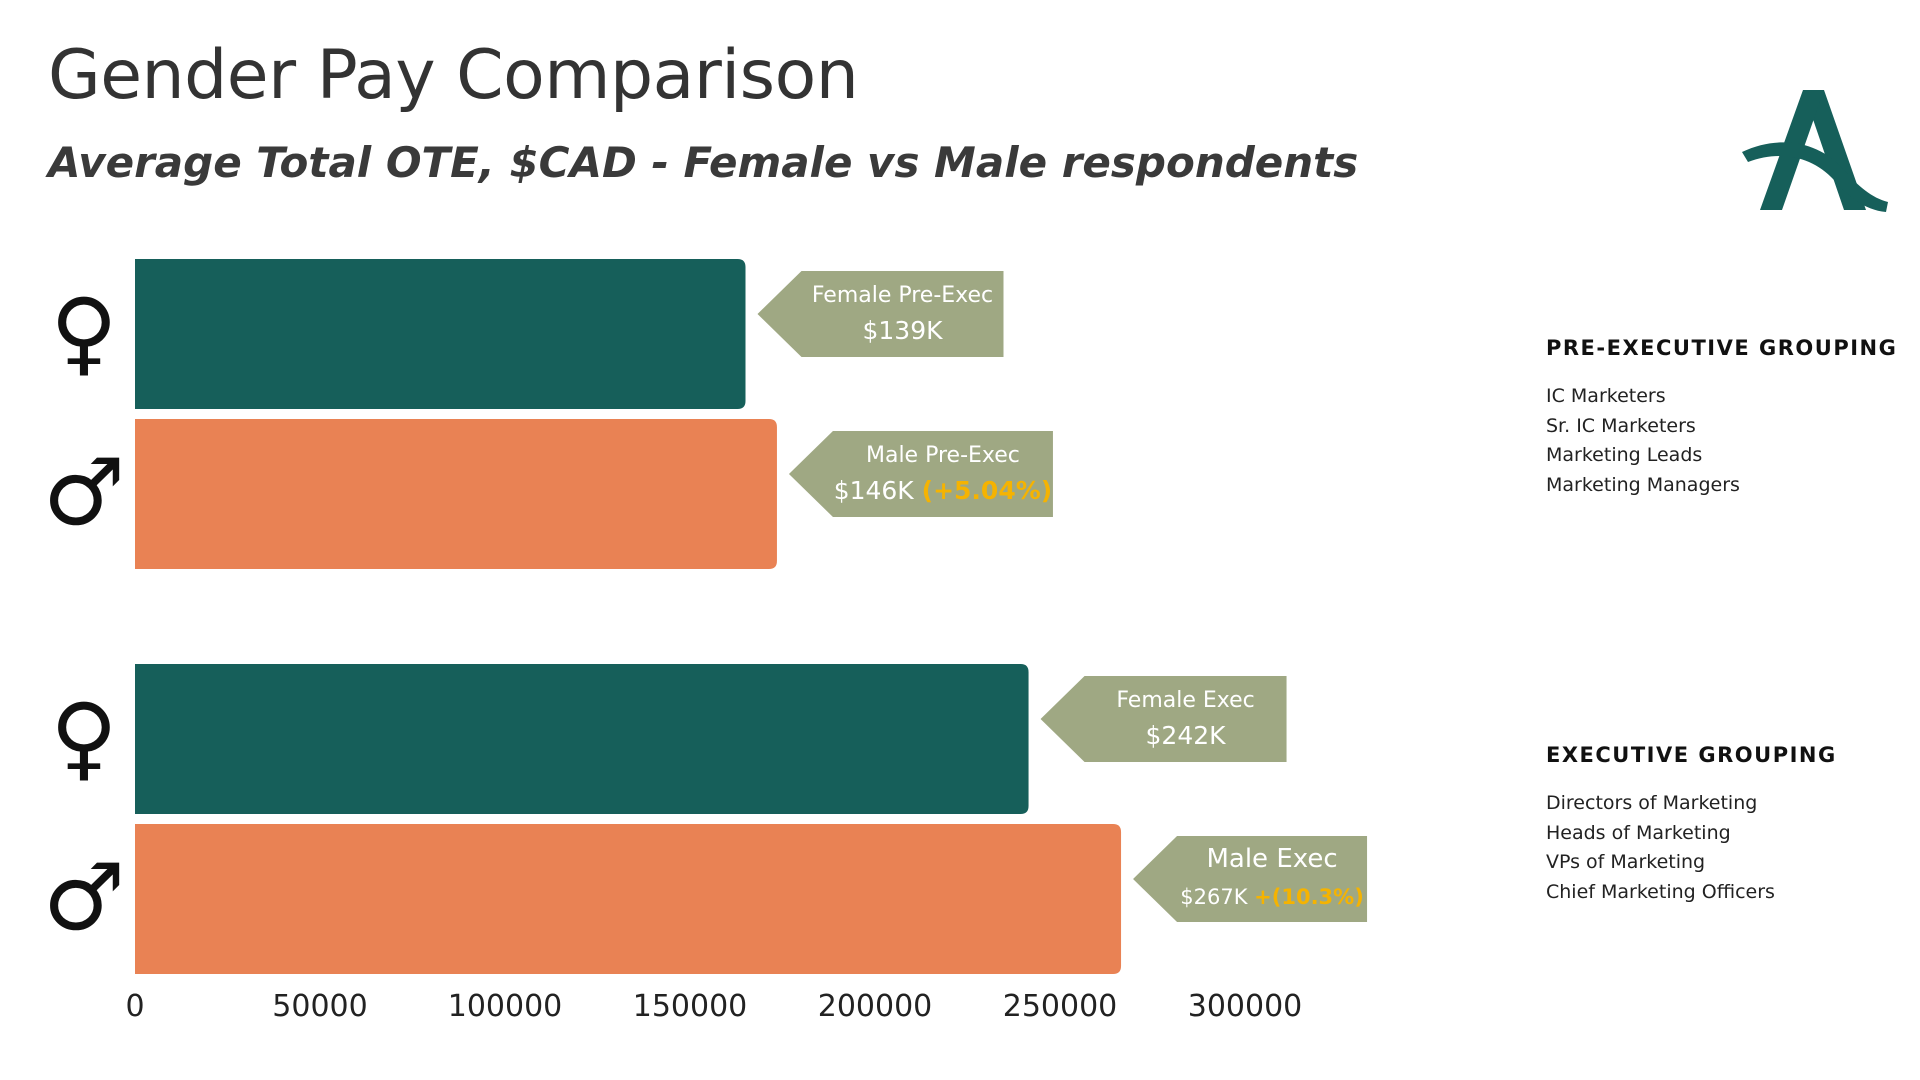 The height and width of the screenshot is (1080, 1920). Describe the element at coordinates (1691, 755) in the screenshot. I see `executive-heading: EXECUTIVE GROUPING` at that location.